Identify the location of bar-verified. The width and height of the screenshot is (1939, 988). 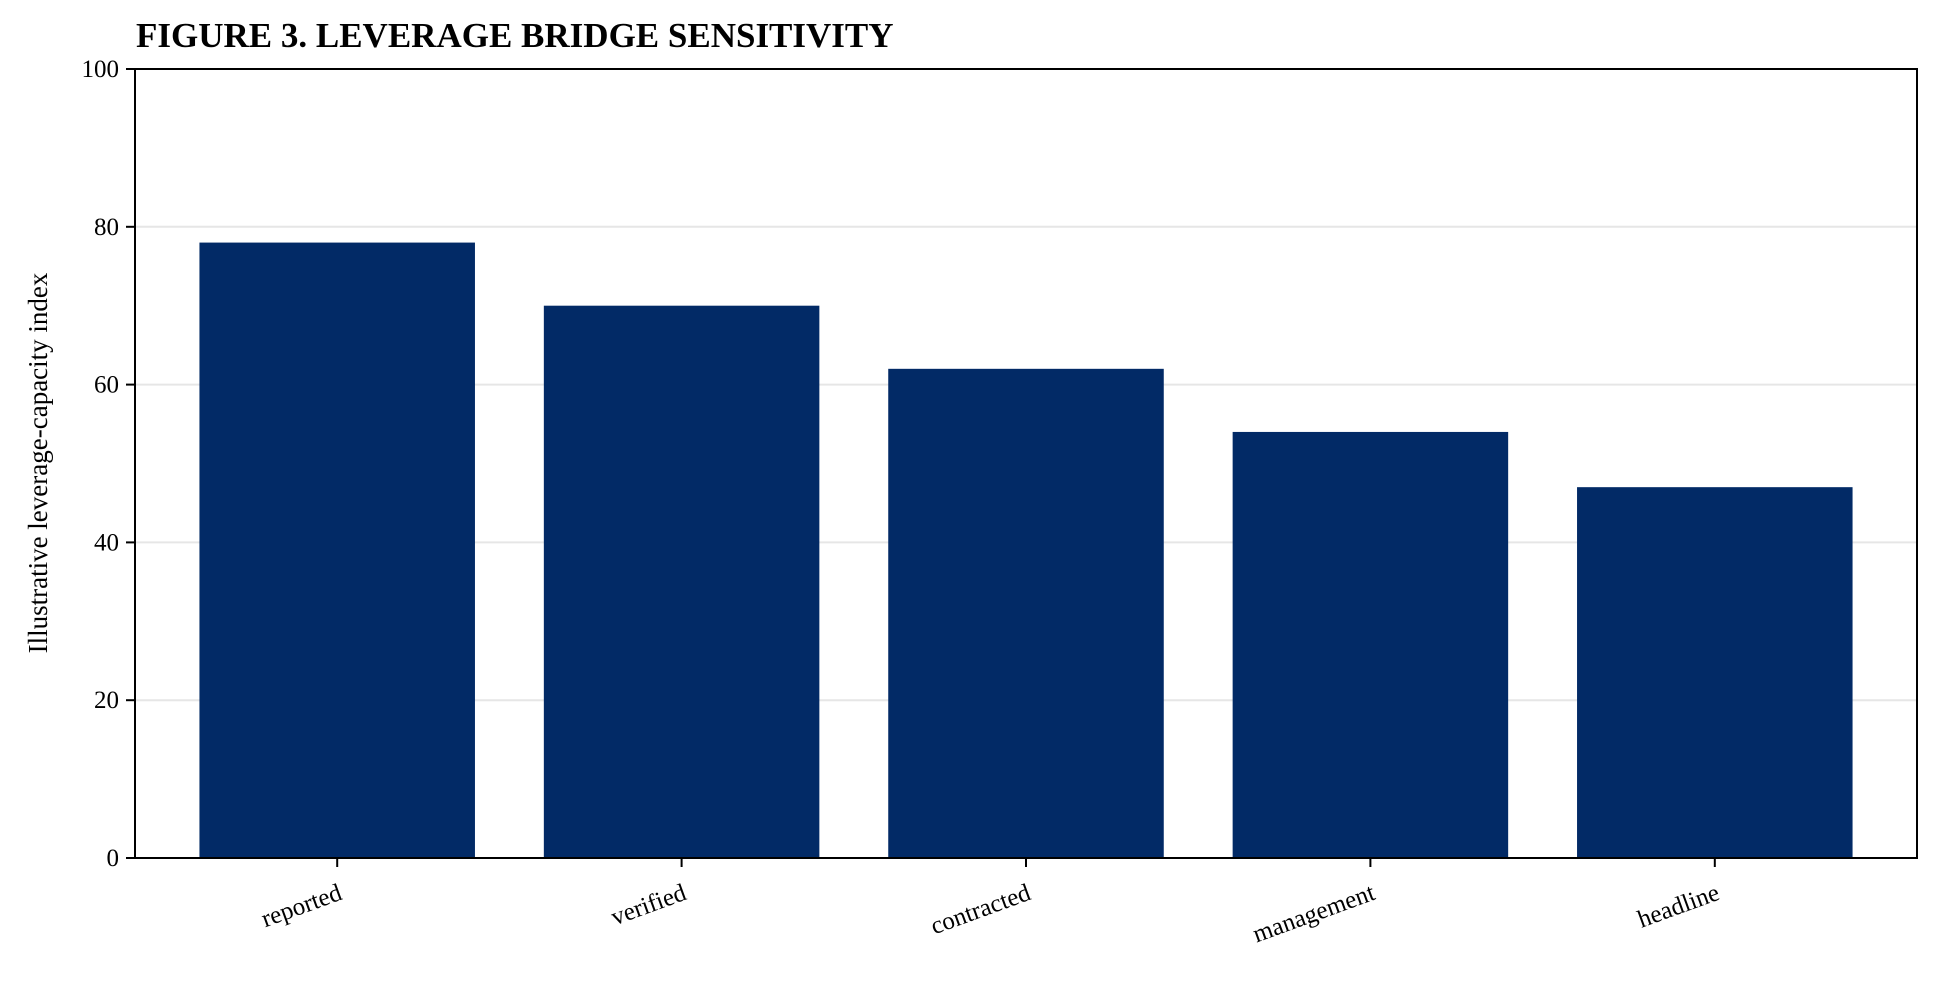
(681, 581).